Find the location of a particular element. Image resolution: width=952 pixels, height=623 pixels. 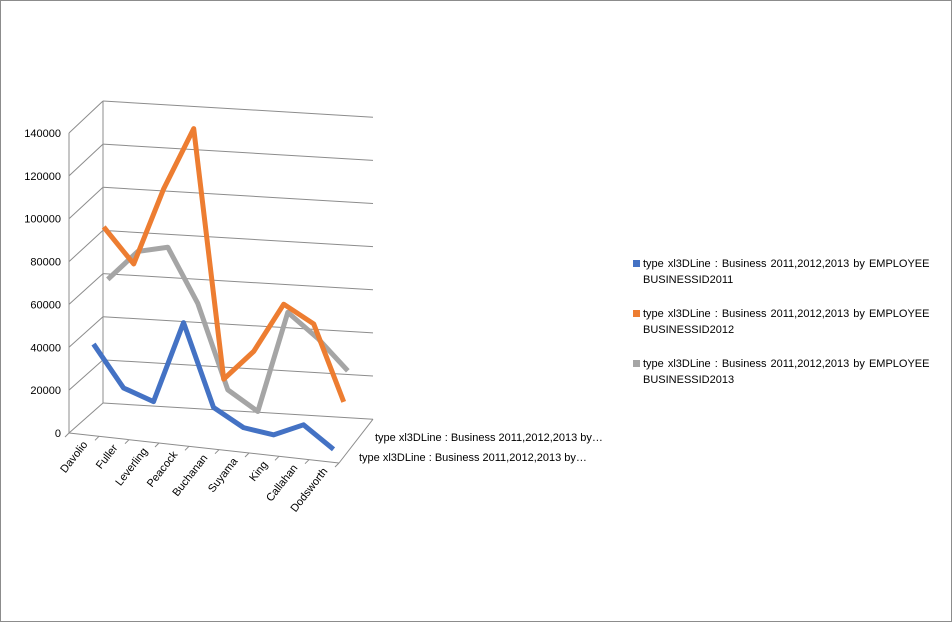

y-tick-label: 80000 is located at coordinates (45, 263).